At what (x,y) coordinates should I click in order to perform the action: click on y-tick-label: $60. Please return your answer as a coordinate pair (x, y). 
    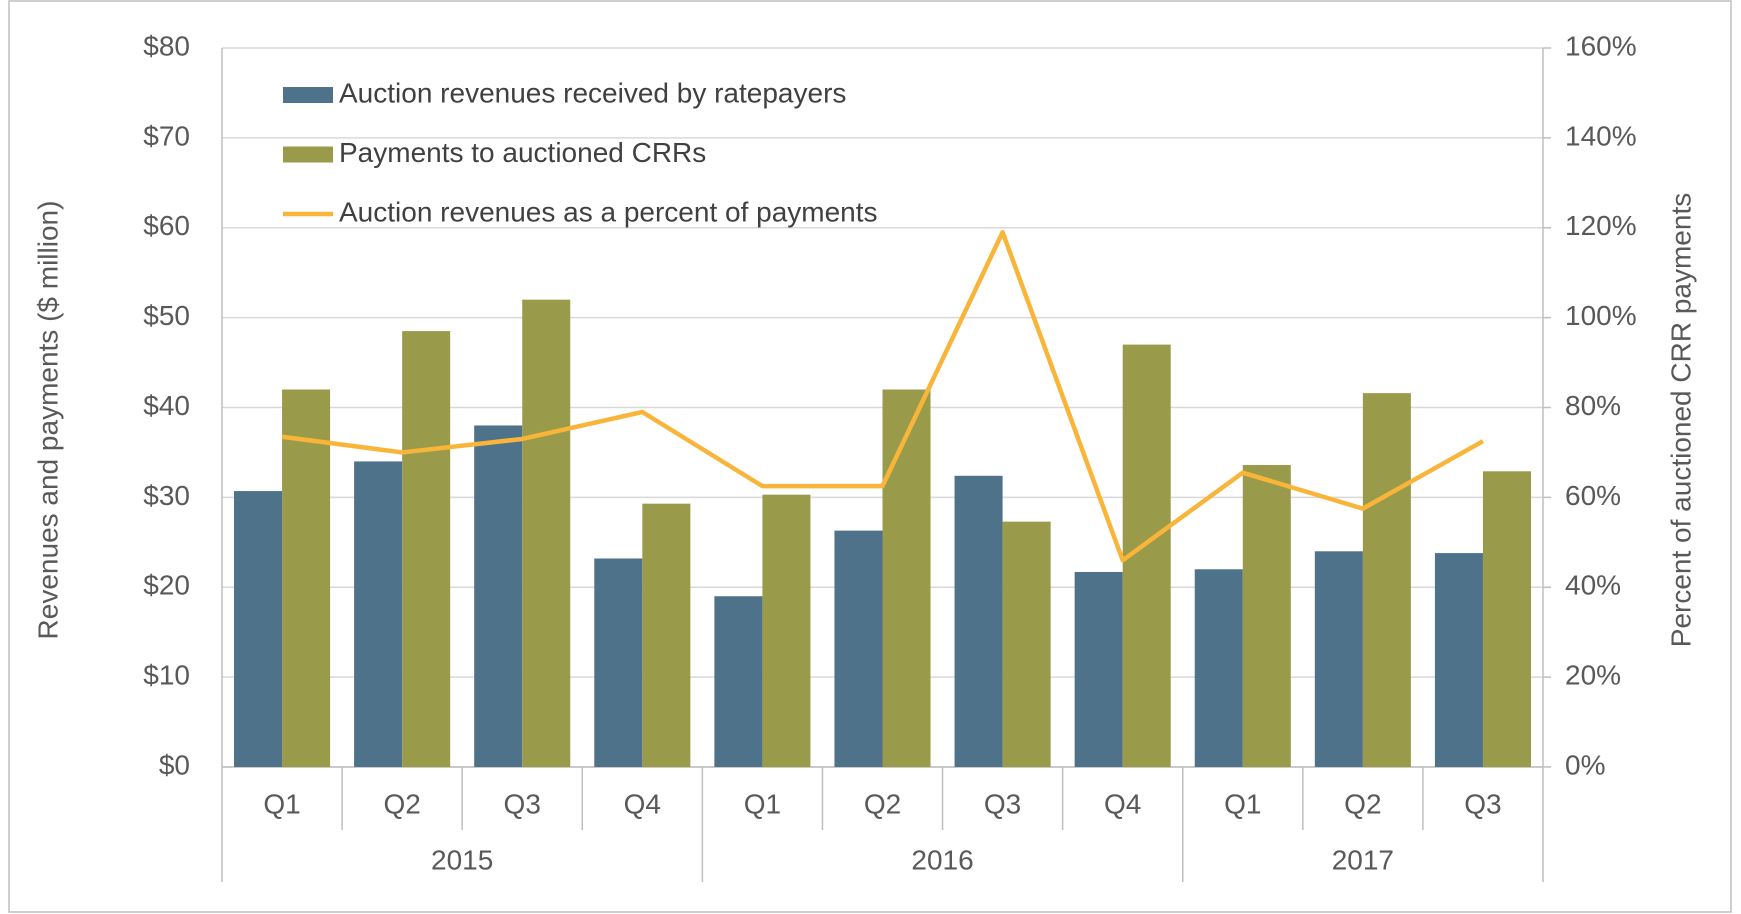
    Looking at the image, I should click on (166, 225).